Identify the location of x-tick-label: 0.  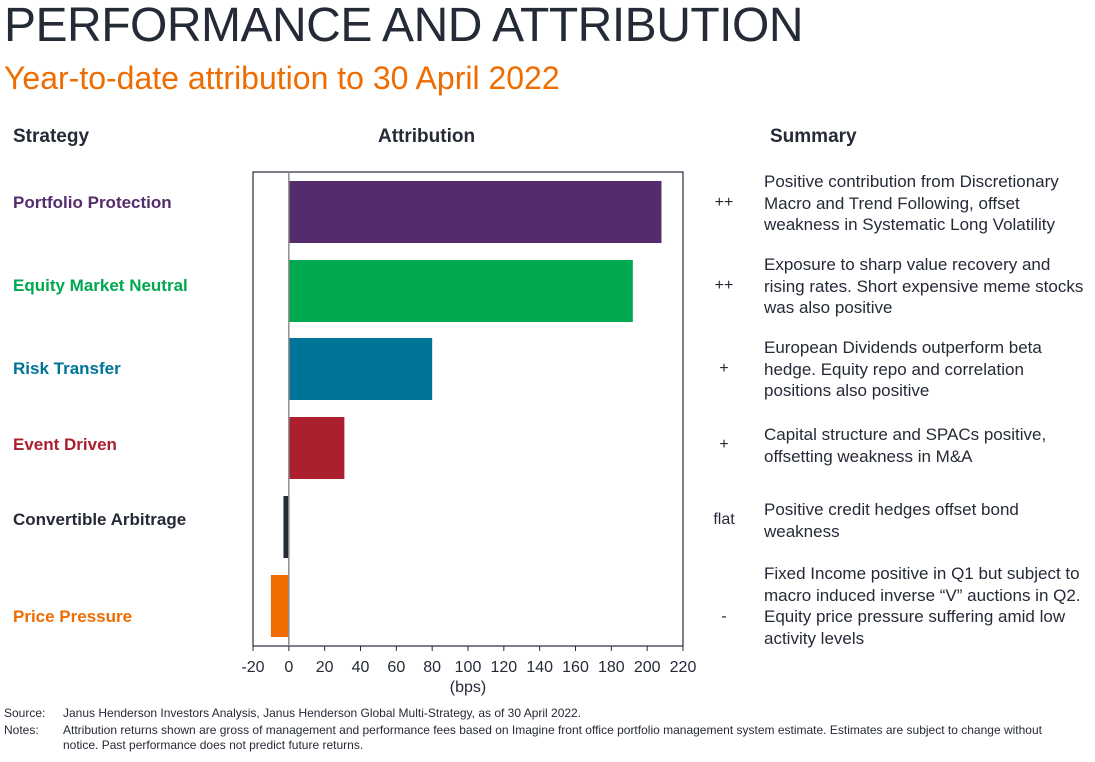
(288, 667).